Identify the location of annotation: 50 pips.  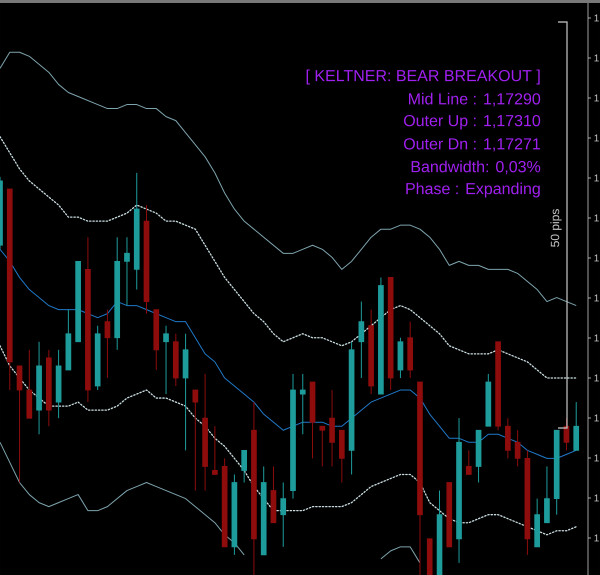
(556, 227).